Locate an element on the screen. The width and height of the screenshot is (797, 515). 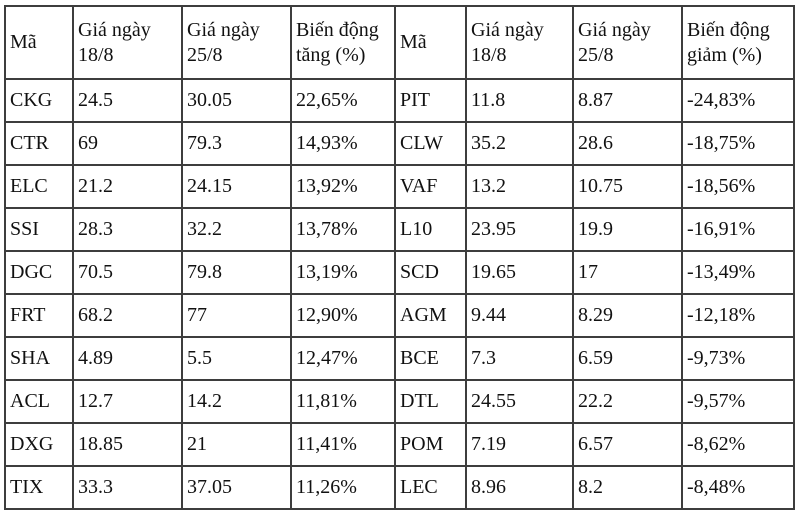
percent-change-cell-gainer: 22,65% is located at coordinates (343, 100).